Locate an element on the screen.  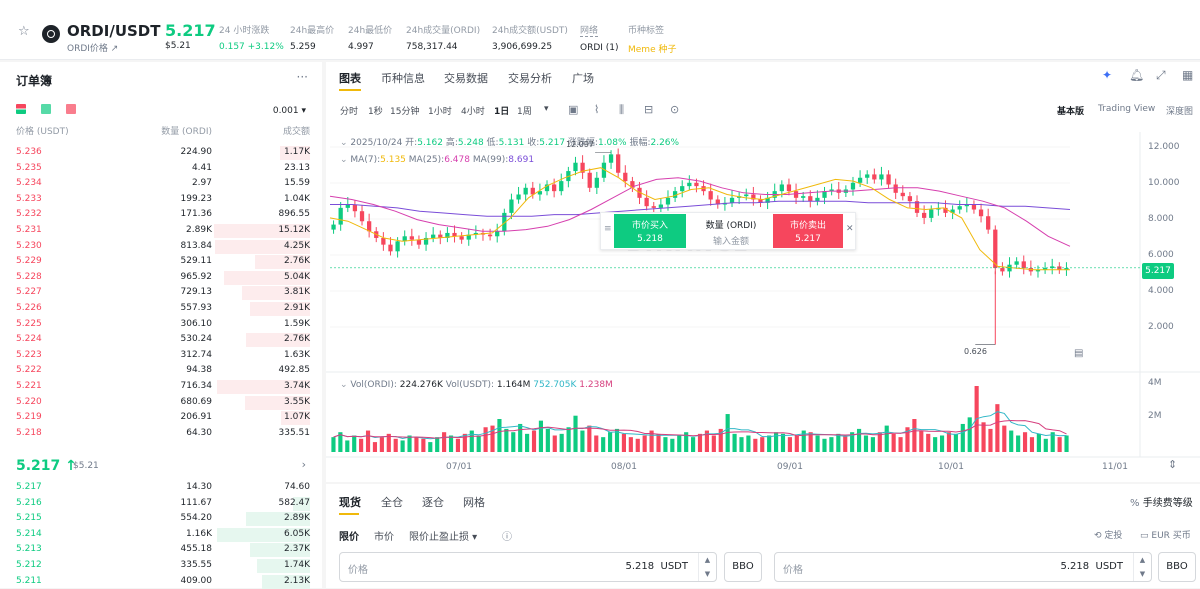
sparkle-icon: ✦ is located at coordinates (1107, 75).